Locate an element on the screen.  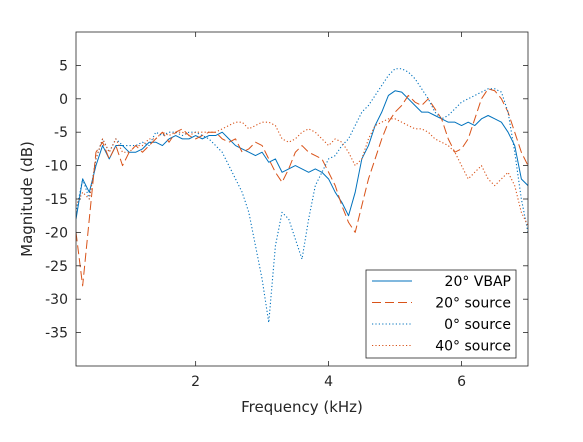
x-tick-label: 4 is located at coordinates (328, 382).